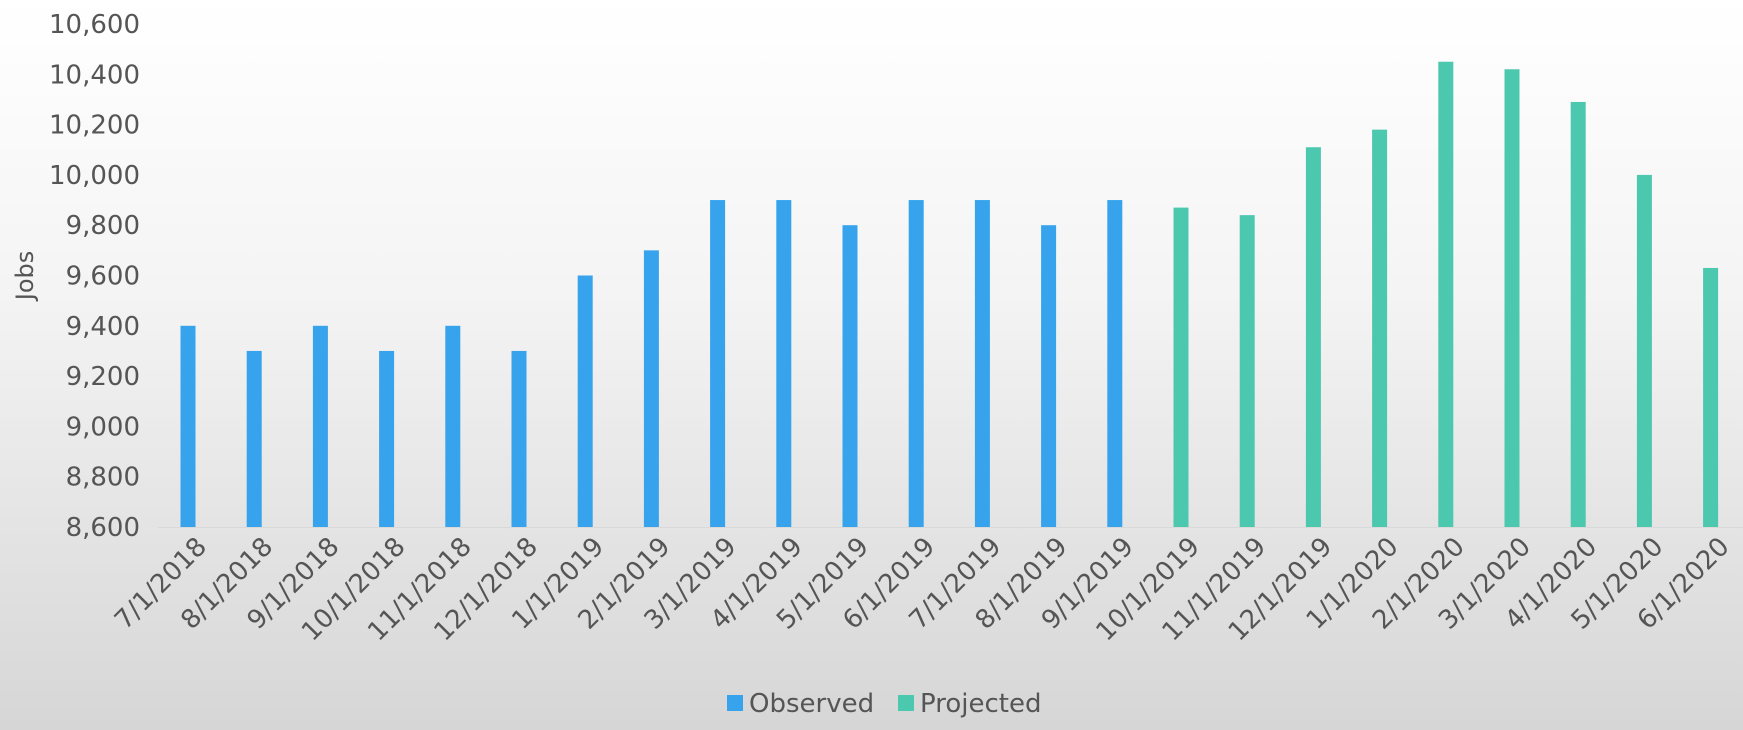 The width and height of the screenshot is (1743, 730). What do you see at coordinates (103, 427) in the screenshot?
I see `y-tick-label: 9,000` at bounding box center [103, 427].